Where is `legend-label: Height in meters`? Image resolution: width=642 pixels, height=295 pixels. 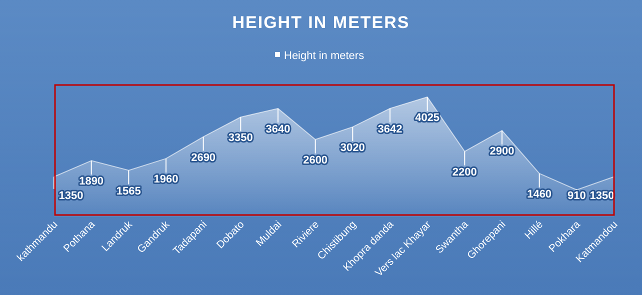 legend-label: Height in meters is located at coordinates (324, 56).